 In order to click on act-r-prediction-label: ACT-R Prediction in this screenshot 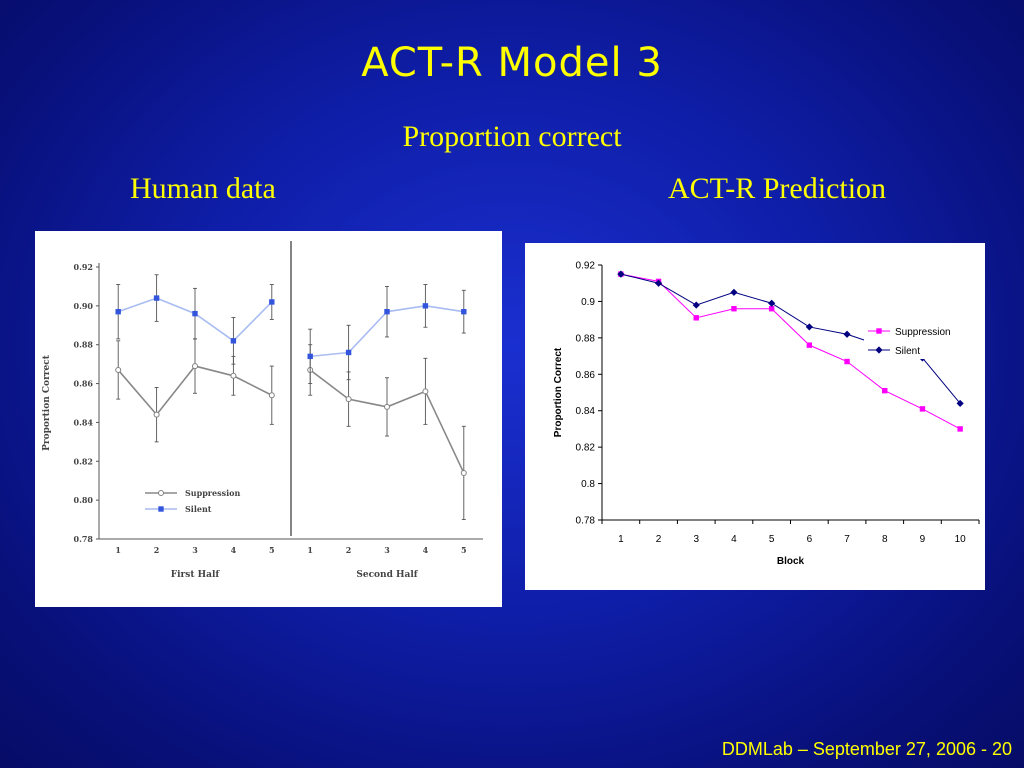, I will do `click(777, 188)`.